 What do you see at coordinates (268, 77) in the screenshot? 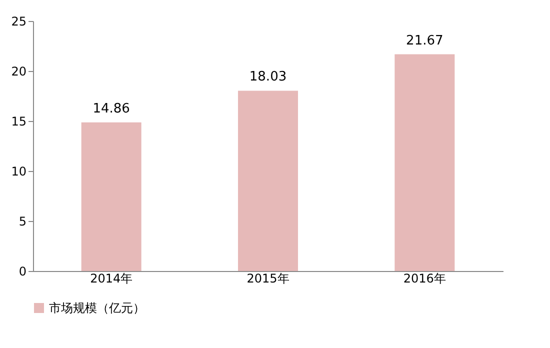
I see `data-label: 18.03` at bounding box center [268, 77].